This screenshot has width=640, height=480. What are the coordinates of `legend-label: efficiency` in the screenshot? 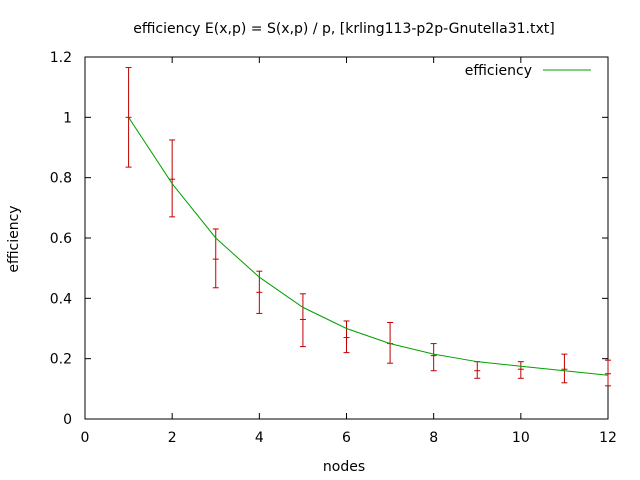 It's located at (498, 71).